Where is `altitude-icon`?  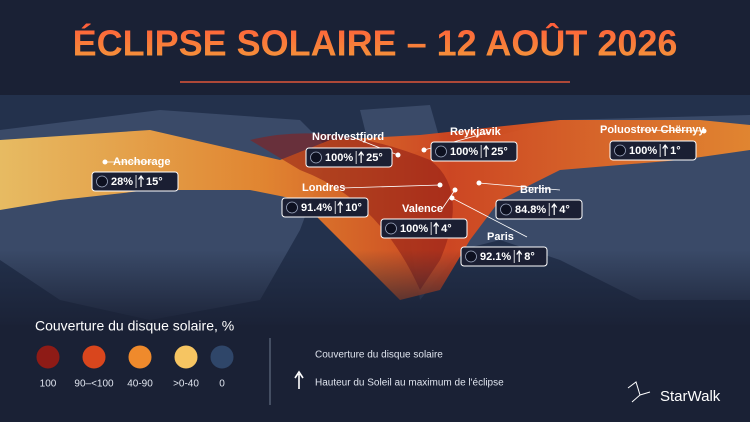
altitude-icon is located at coordinates (299, 379).